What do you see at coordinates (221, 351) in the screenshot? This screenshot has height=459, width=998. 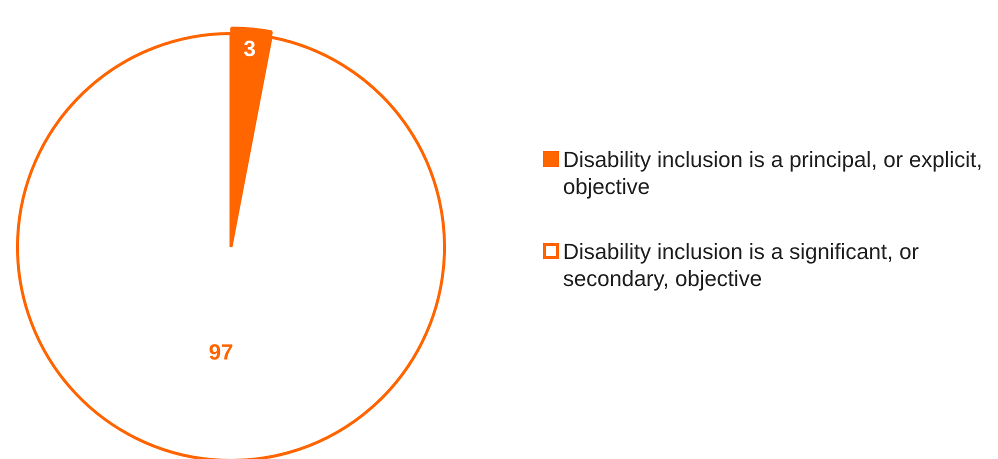 I see `data-label: 97` at bounding box center [221, 351].